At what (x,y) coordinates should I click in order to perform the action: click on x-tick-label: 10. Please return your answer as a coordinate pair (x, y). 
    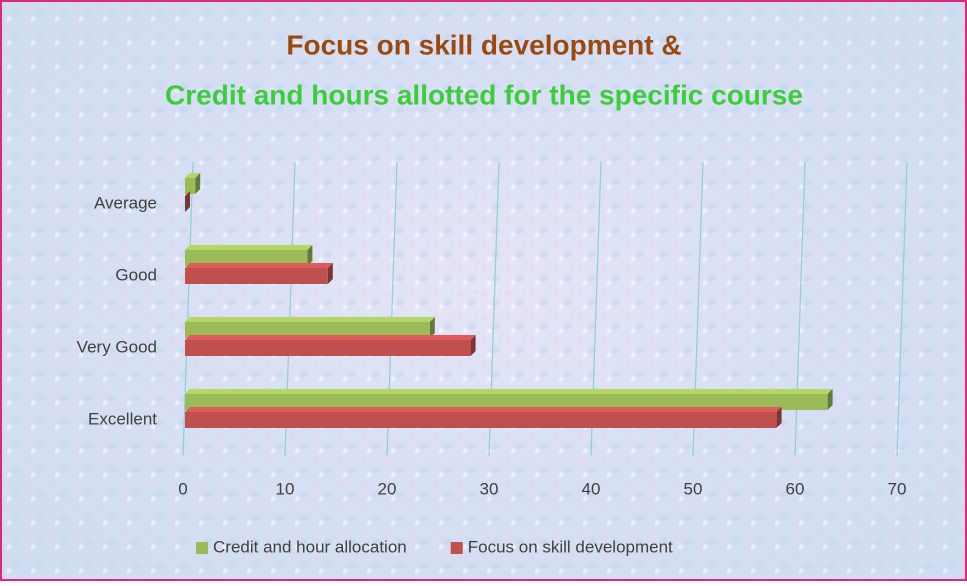
    Looking at the image, I should click on (285, 488).